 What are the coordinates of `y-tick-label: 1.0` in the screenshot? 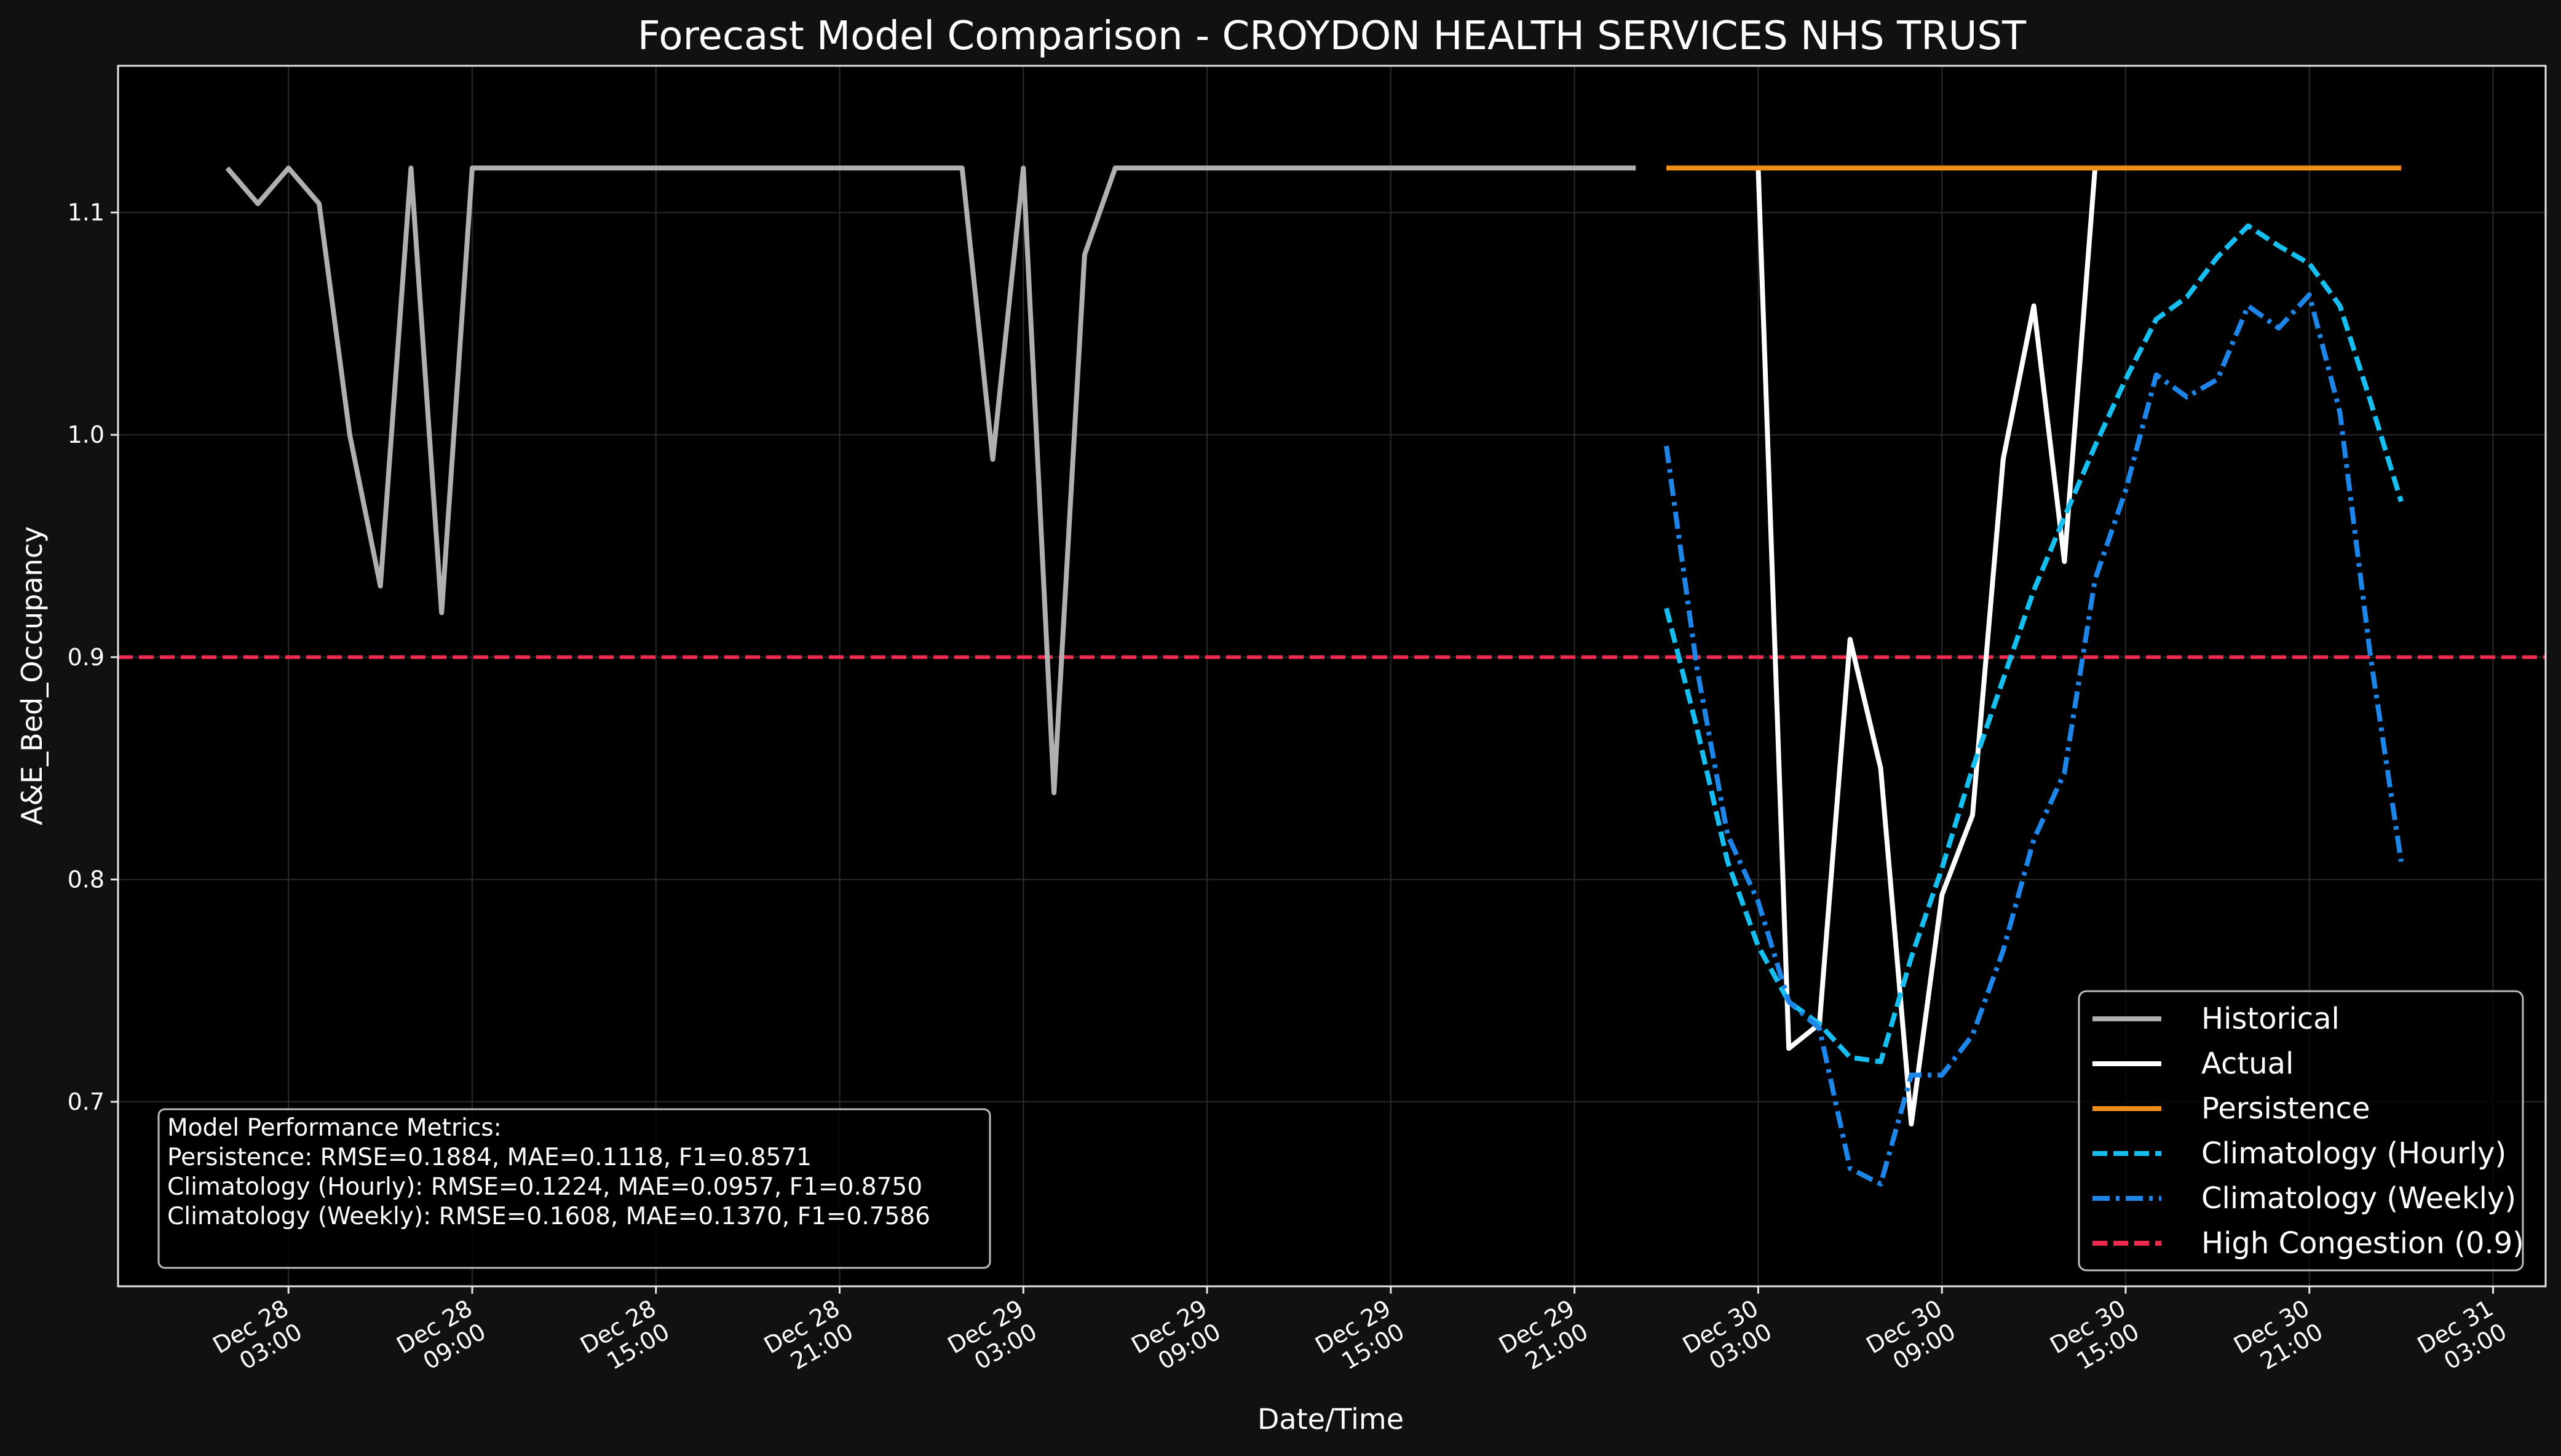 It's located at (86, 434).